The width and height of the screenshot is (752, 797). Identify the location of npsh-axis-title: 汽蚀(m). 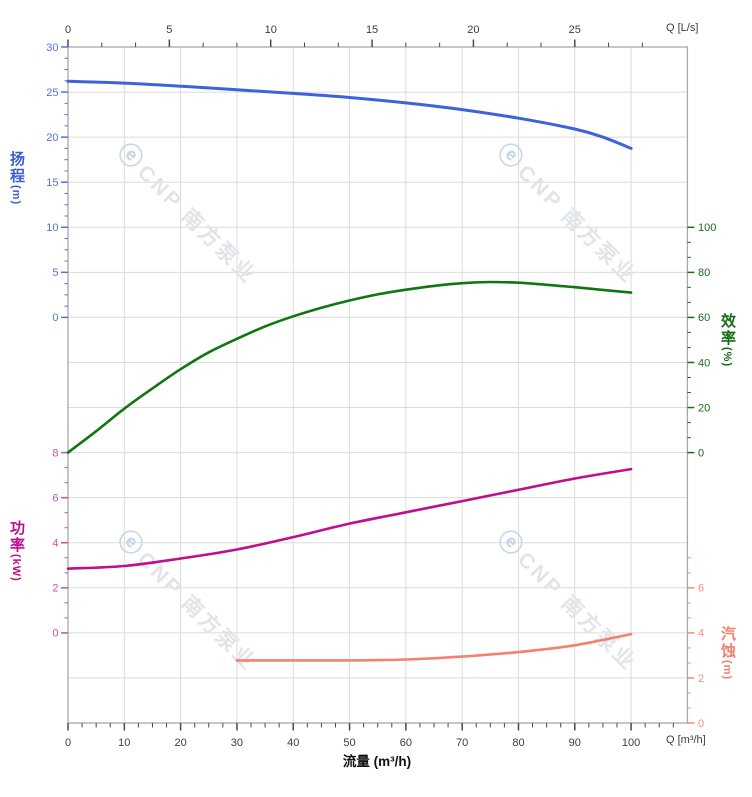
(727, 653).